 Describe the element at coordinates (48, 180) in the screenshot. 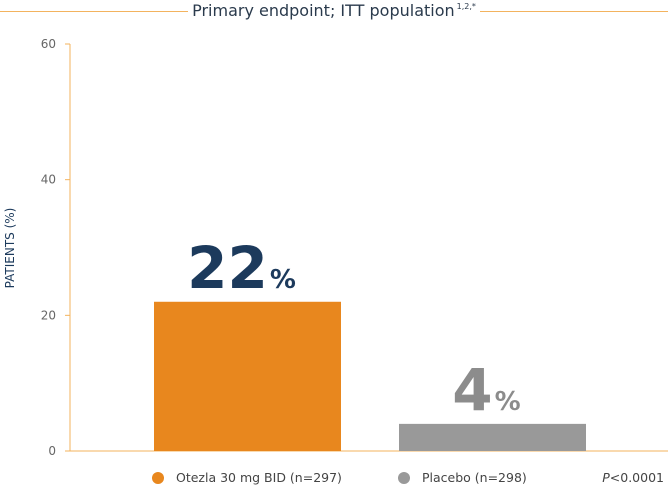

I see `y-tick-label: 40` at that location.